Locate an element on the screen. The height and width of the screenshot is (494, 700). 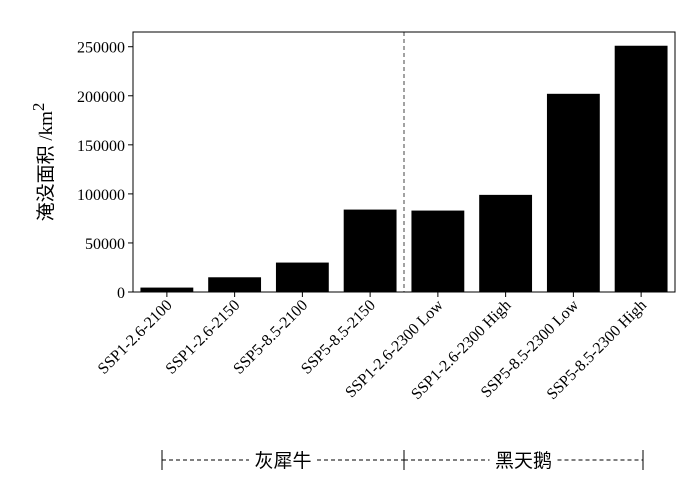
y-tick-label: 100000 is located at coordinates (101, 195).